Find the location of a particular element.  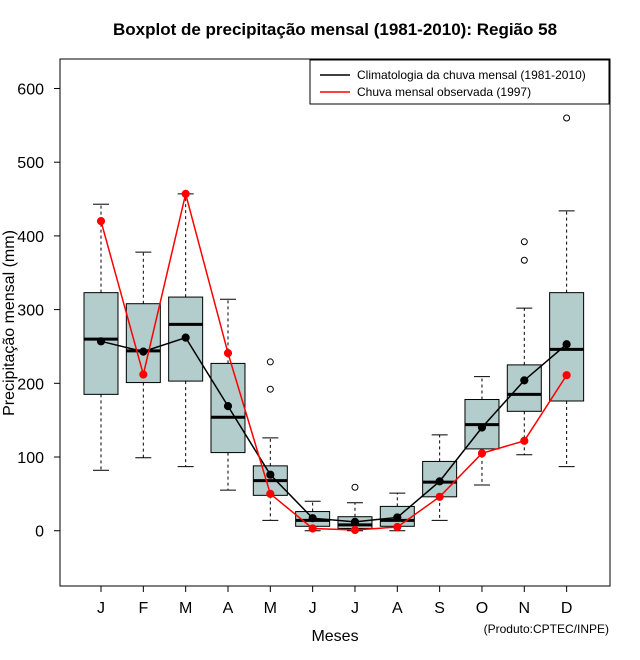

y-tick-label: 500 is located at coordinates (30, 163).